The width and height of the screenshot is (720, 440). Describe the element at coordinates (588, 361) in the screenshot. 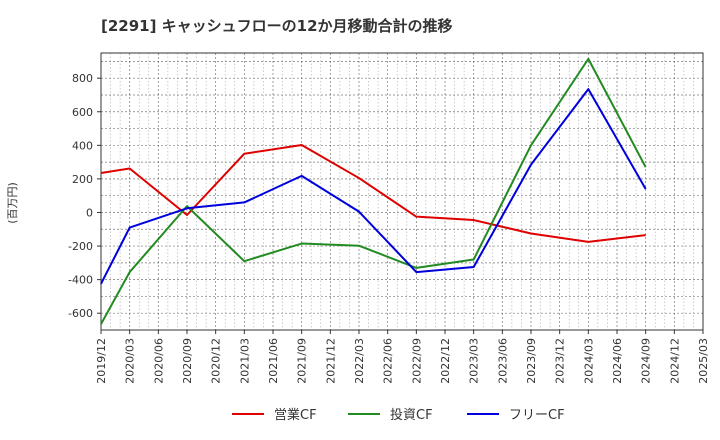

I see `x-tick-label: 2024/03` at that location.